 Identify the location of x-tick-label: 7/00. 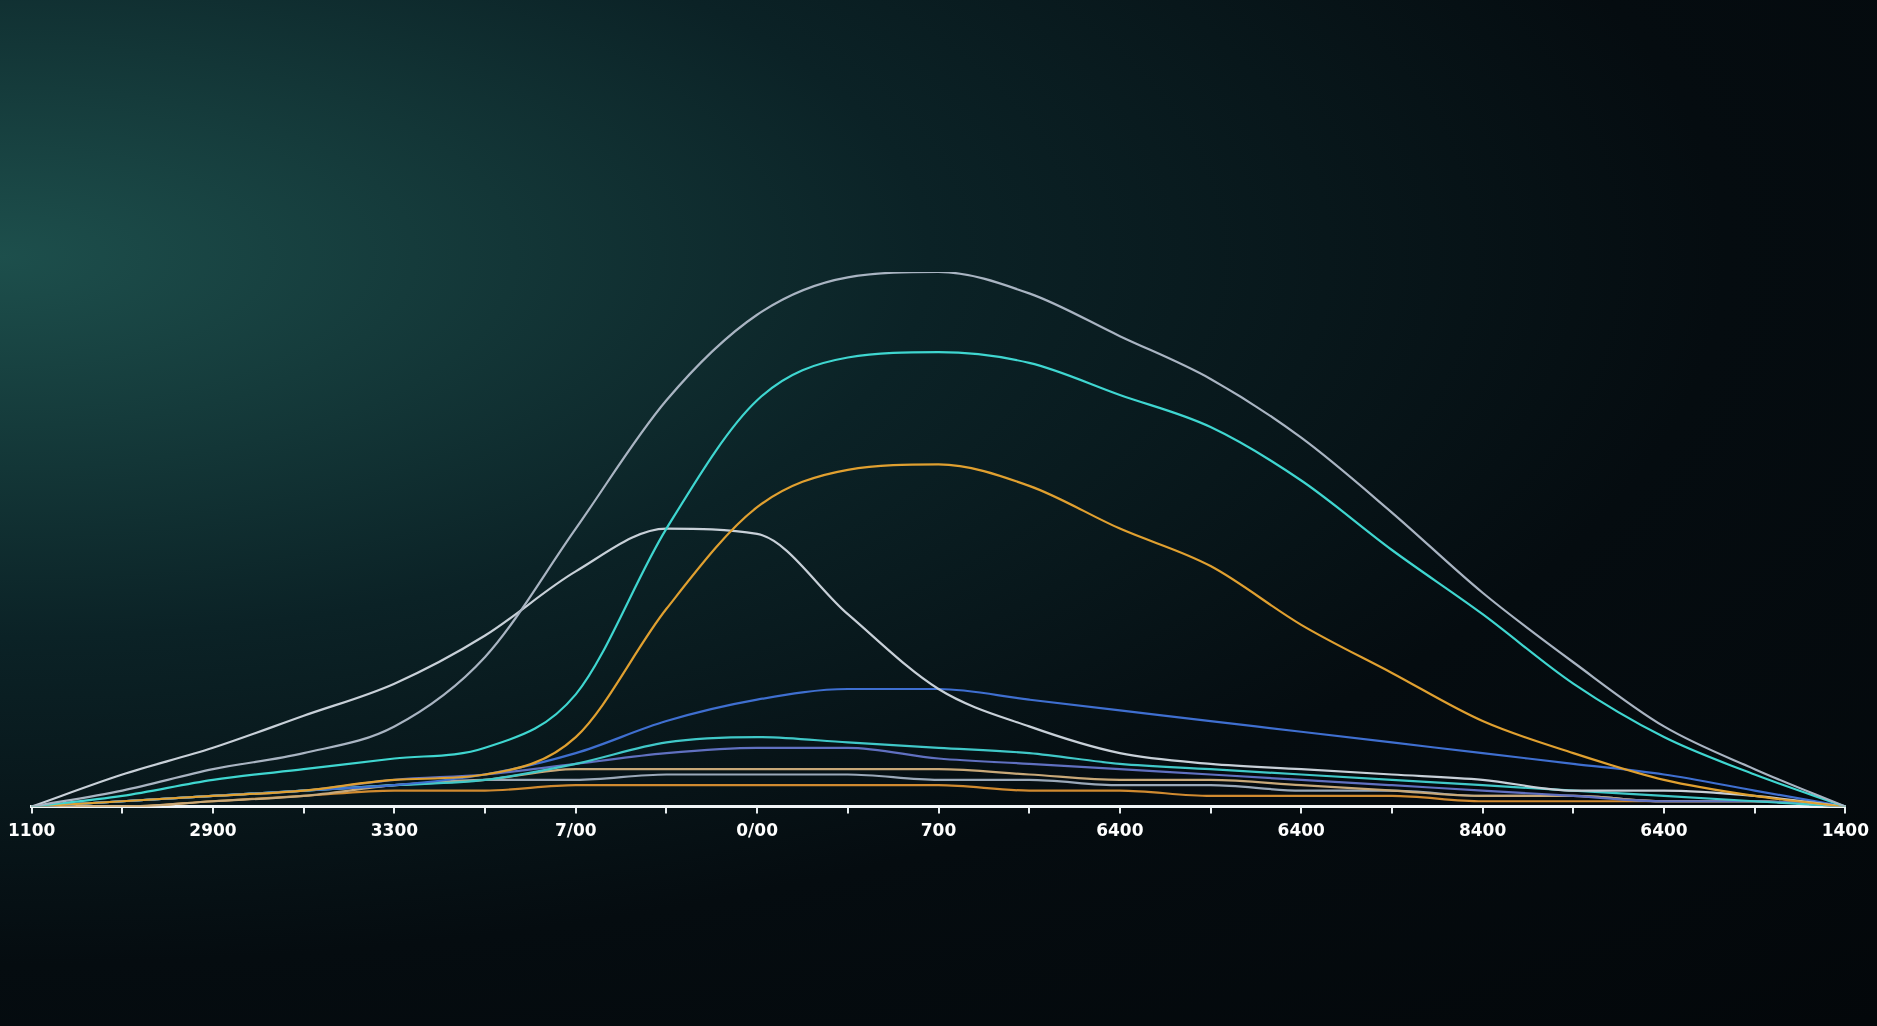
(575, 830).